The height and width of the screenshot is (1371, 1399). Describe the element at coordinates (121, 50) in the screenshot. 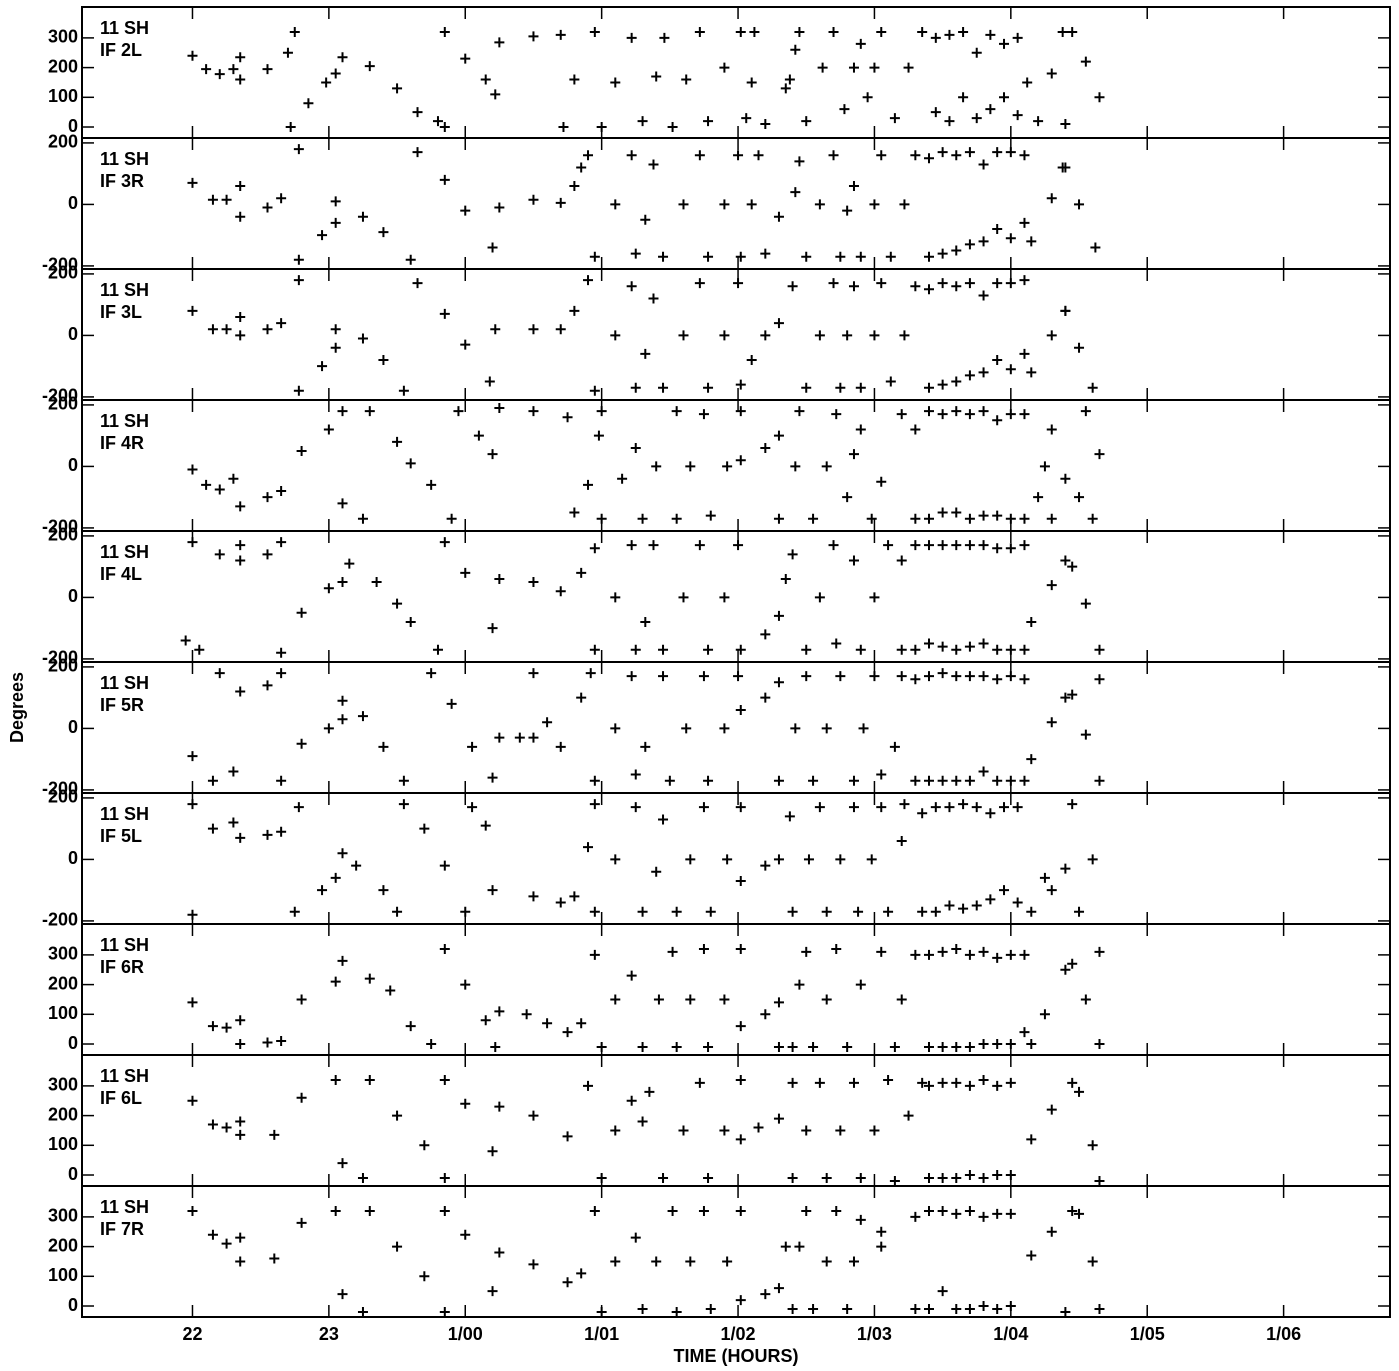

I see `panel-label: IF 2L` at that location.